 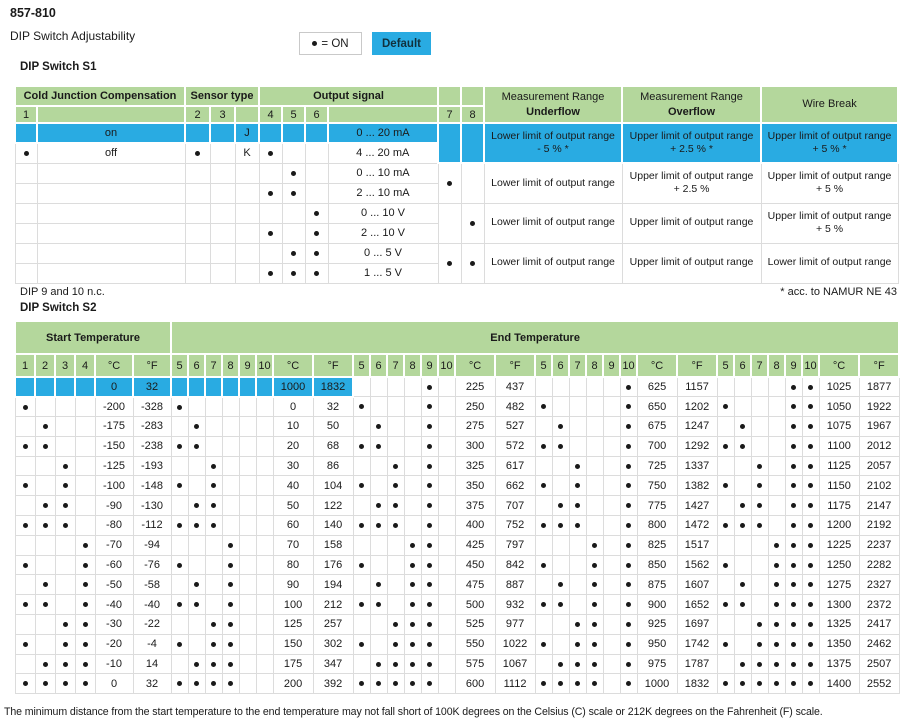 I want to click on s2-end1-temp-c-cell: 70, so click(x=293, y=545).